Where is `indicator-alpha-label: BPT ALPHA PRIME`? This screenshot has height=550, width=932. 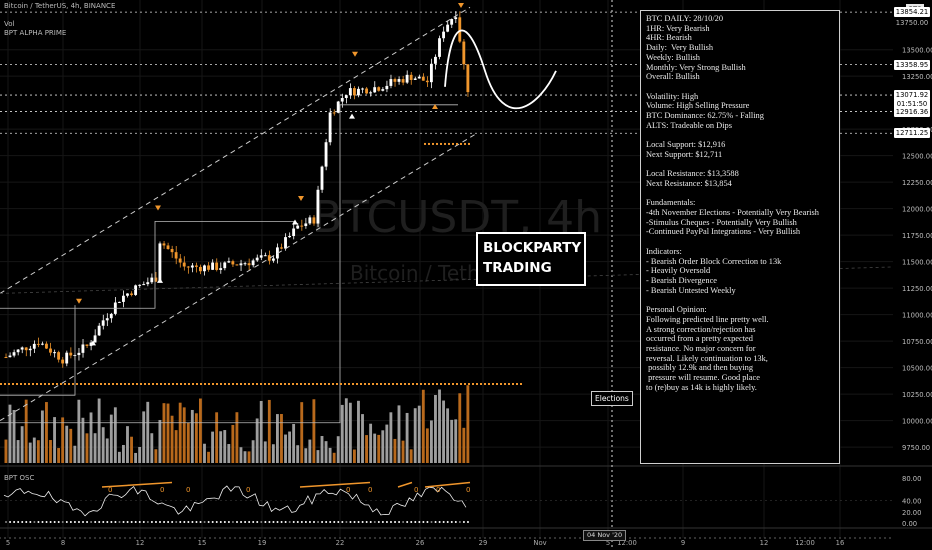 indicator-alpha-label: BPT ALPHA PRIME is located at coordinates (35, 33).